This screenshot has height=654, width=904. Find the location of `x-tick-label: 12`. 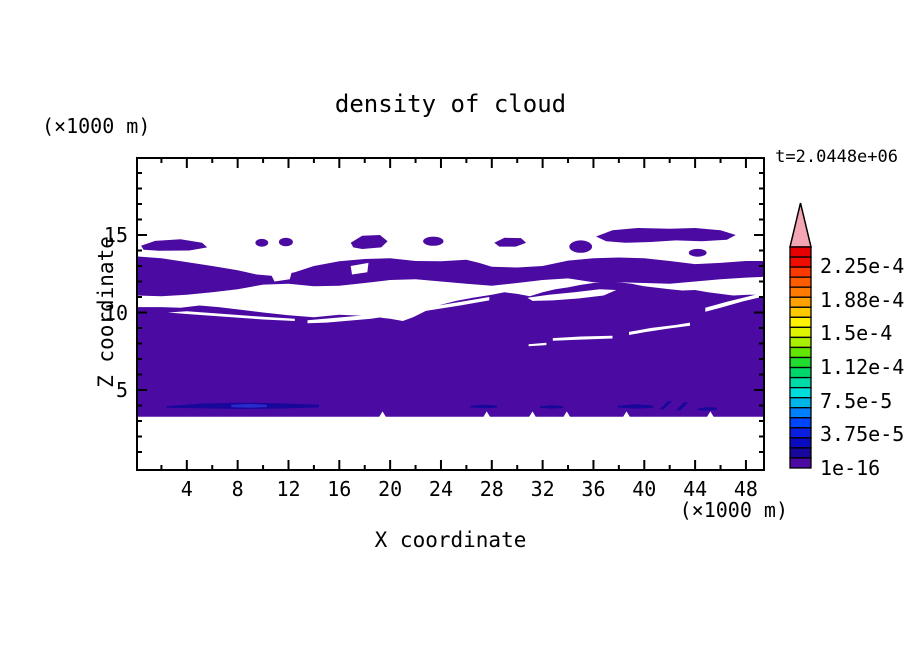

x-tick-label: 12 is located at coordinates (288, 489).